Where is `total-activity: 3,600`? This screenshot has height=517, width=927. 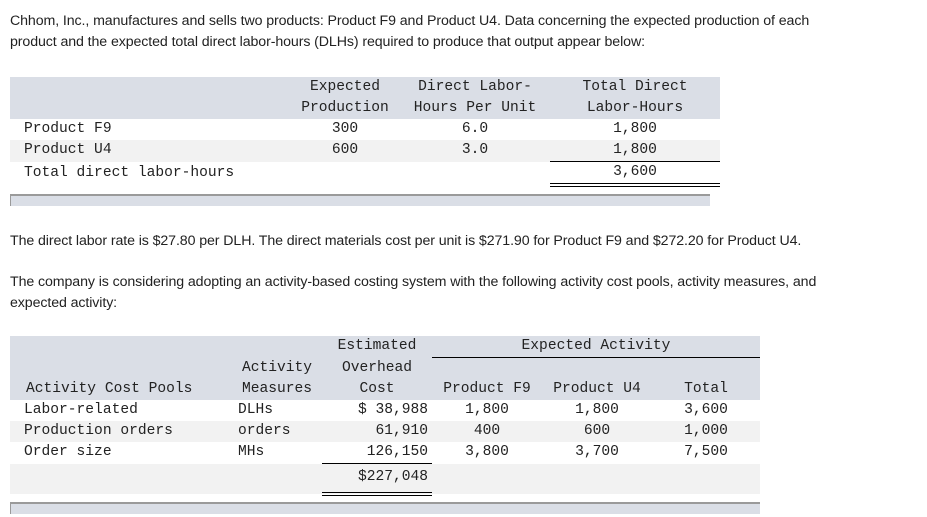
total-activity: 3,600 is located at coordinates (706, 410).